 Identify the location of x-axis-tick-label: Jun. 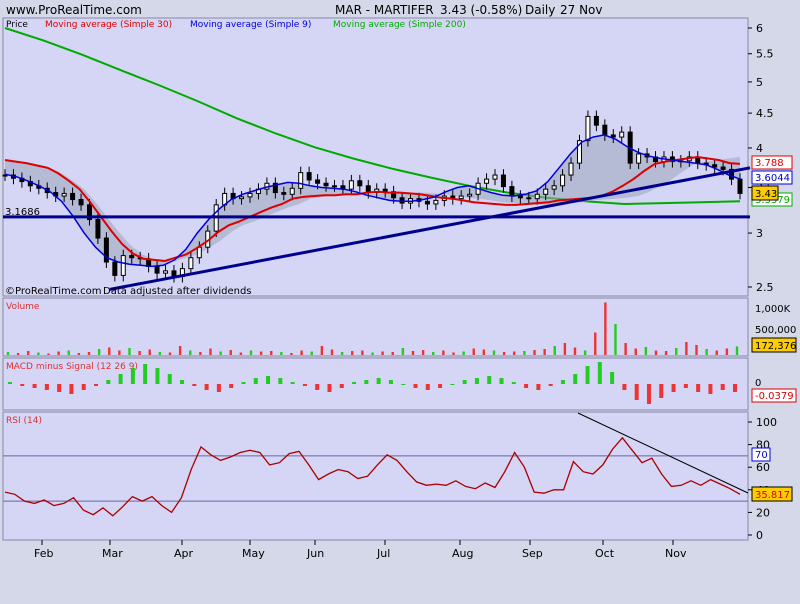
(315, 553).